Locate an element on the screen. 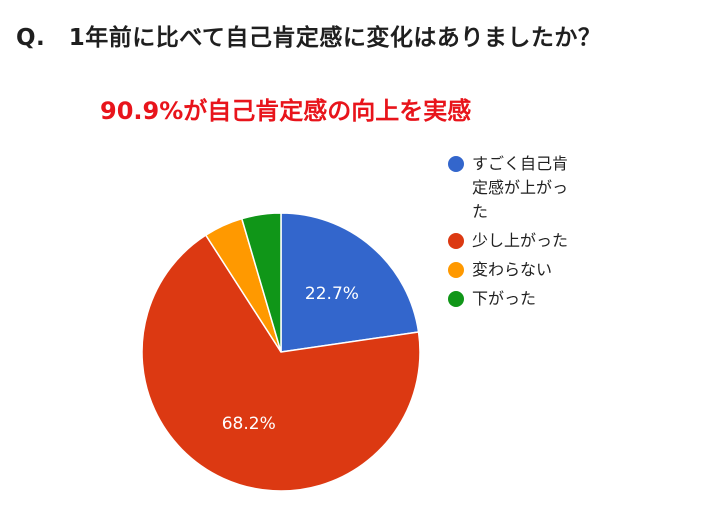  chart-legend: すごく自己肯定感が上がった少し上がった 変わらない下がった is located at coordinates (528, 234).